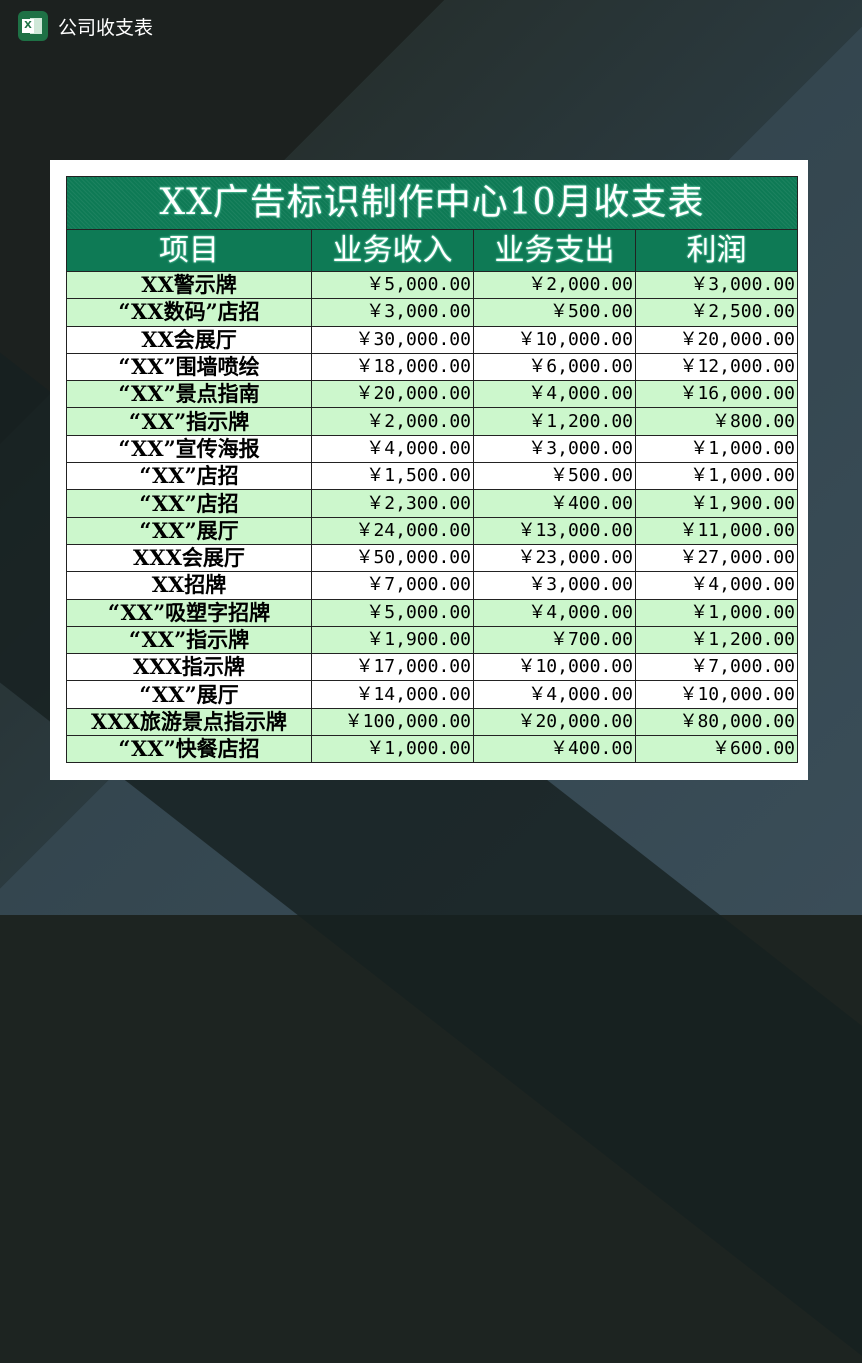 The width and height of the screenshot is (862, 1363). I want to click on income-cell: ￥7,000.00, so click(392, 585).